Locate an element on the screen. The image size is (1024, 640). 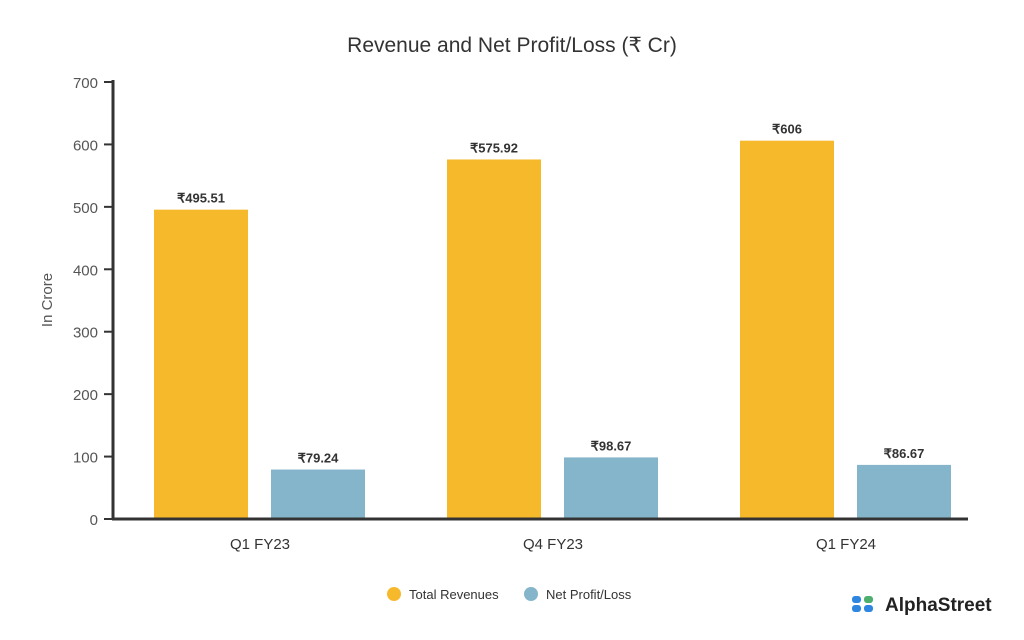
y-tick-label: 300 is located at coordinates (85, 333).